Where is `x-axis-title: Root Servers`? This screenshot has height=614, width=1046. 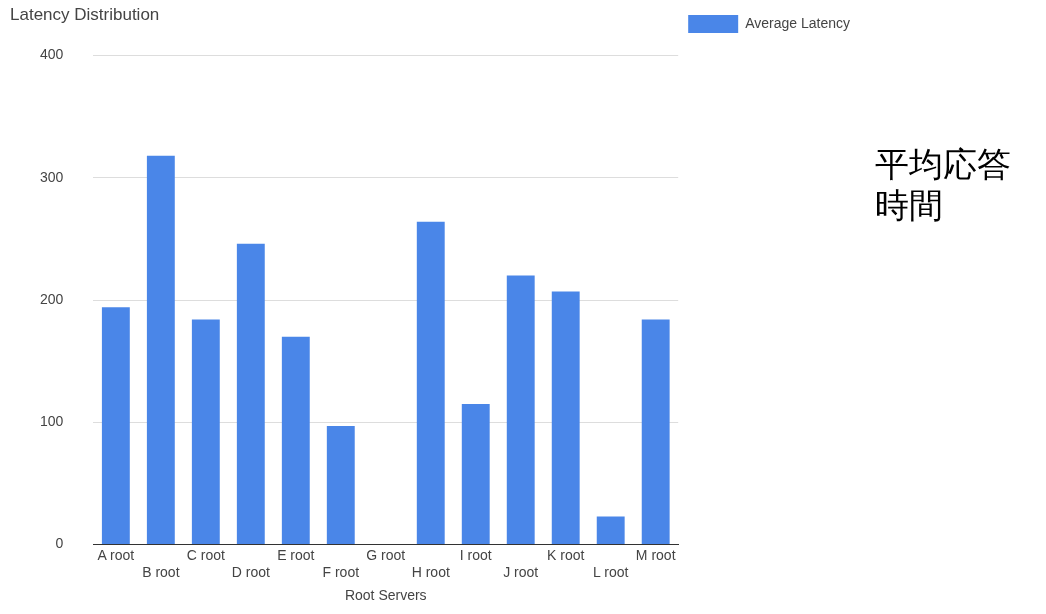 x-axis-title: Root Servers is located at coordinates (385, 595).